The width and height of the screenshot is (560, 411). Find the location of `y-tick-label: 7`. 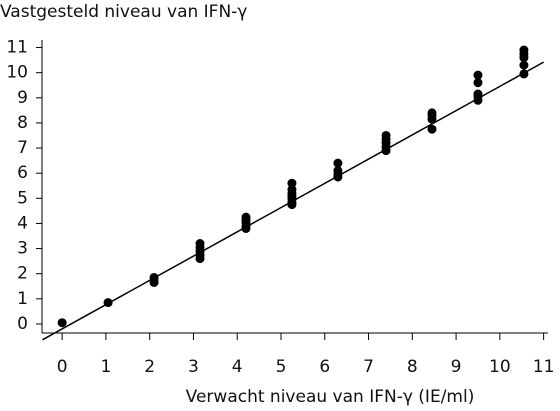

y-tick-label: 7 is located at coordinates (22, 148).